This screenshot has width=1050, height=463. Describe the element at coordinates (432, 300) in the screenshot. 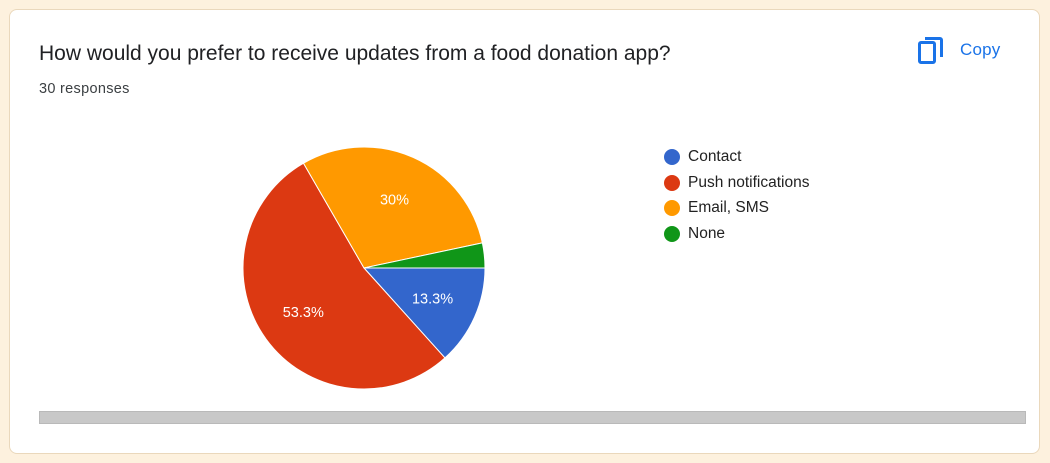

I see `slice-percent-label: 13.3%` at that location.